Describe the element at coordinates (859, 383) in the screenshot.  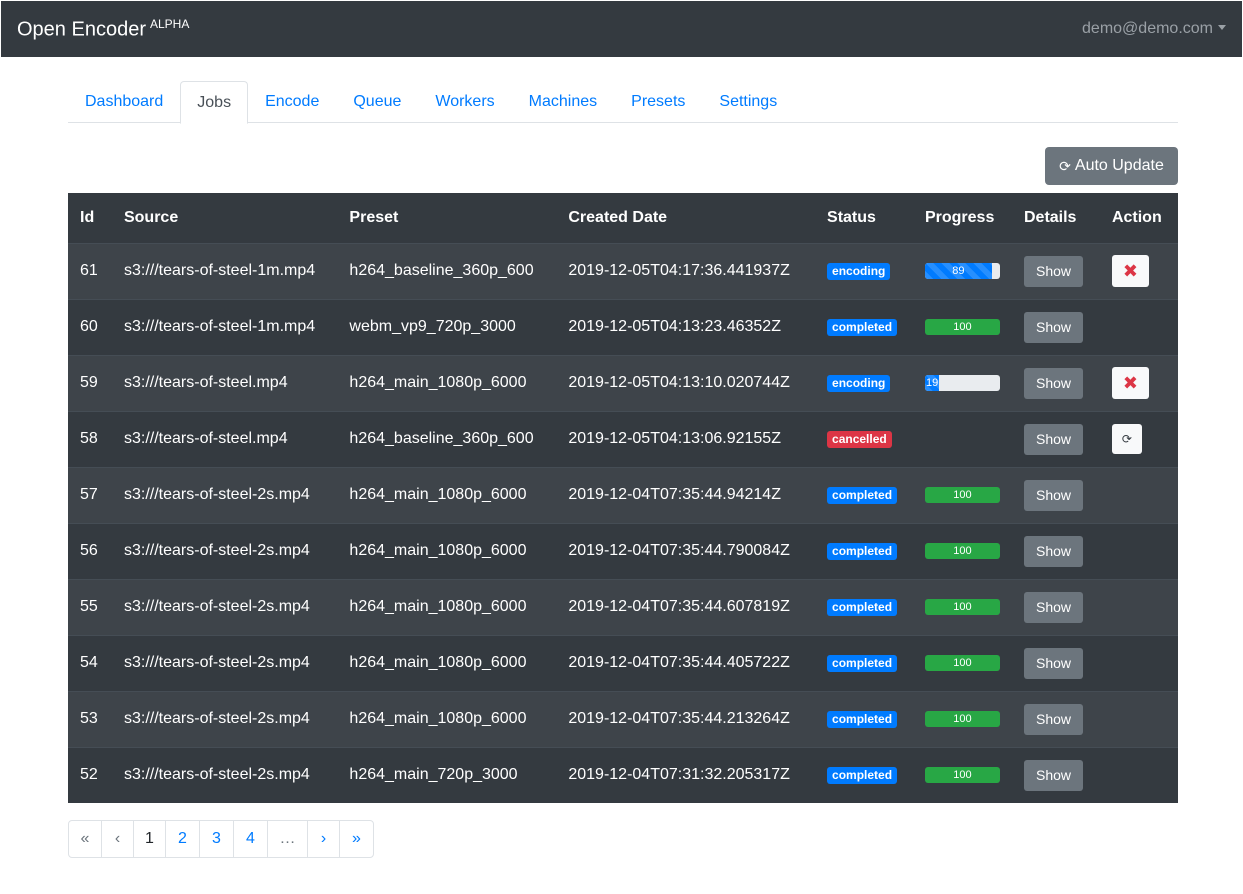
I see `status-badge: encoding` at that location.